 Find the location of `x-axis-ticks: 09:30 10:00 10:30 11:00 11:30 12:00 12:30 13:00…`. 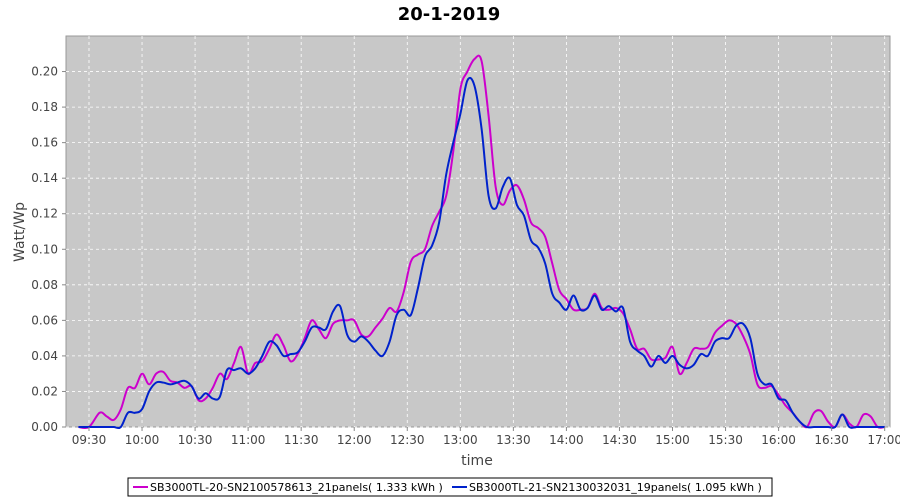

x-axis-ticks: 09:30 10:00 10:30 11:00 11:30 12:00 12:30 13:00… is located at coordinates (486, 437).